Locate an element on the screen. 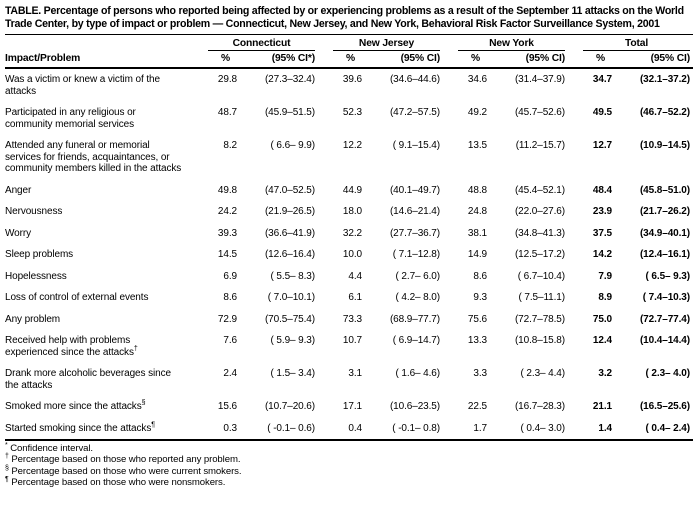 Image resolution: width=694 pixels, height=520 pixels. ci-value: (68.9–77.7) is located at coordinates (414, 319).